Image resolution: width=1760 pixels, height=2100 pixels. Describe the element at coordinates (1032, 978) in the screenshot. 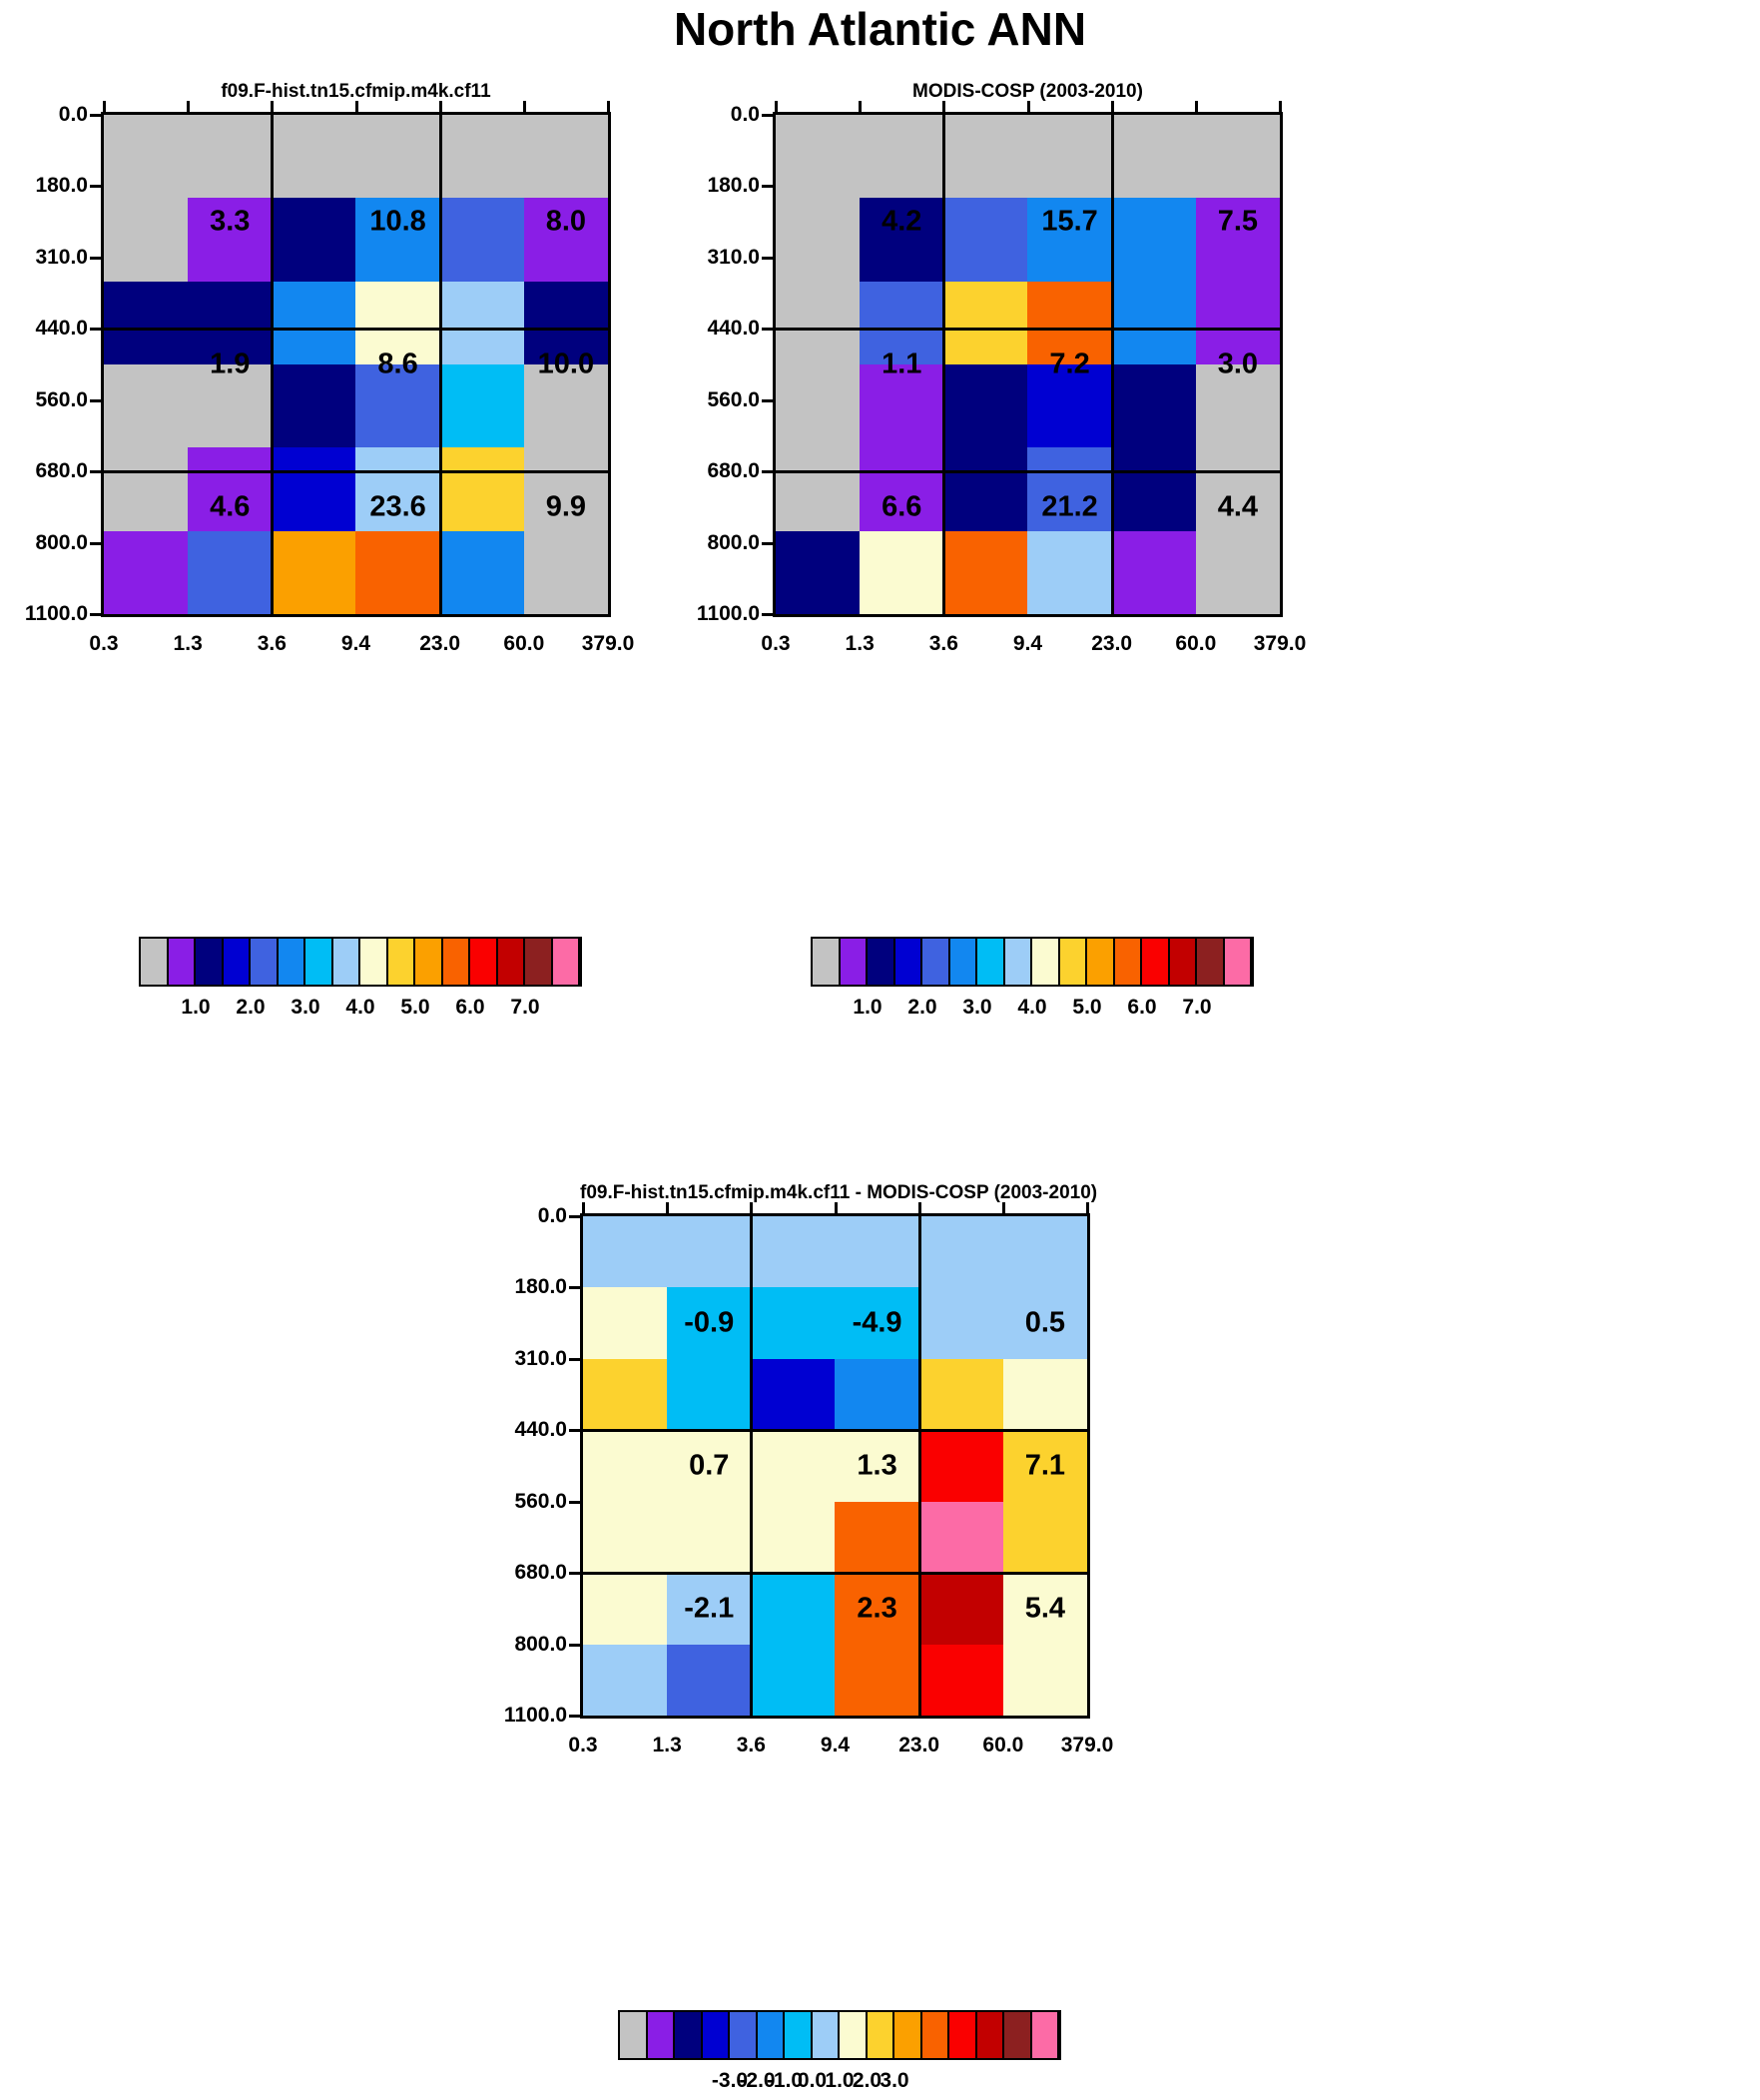

I see `colorbar-obs: 1.0 2.0 3.0 4.0 5.0 6.0 7.0` at that location.